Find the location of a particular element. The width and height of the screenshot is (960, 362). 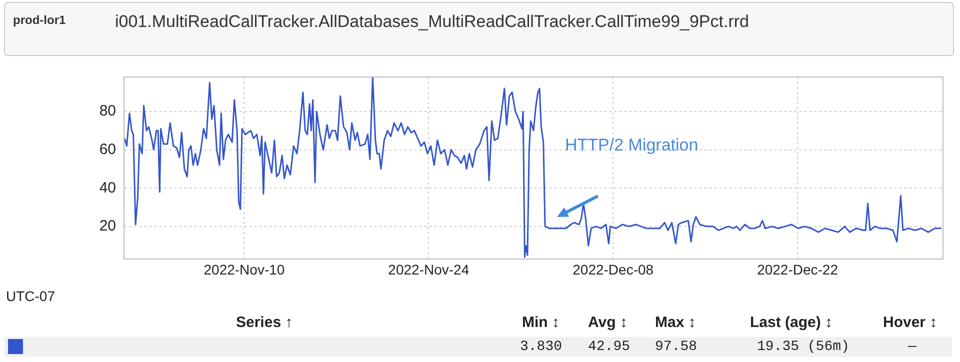

annotation: HTTP/2 Migration is located at coordinates (631, 145).